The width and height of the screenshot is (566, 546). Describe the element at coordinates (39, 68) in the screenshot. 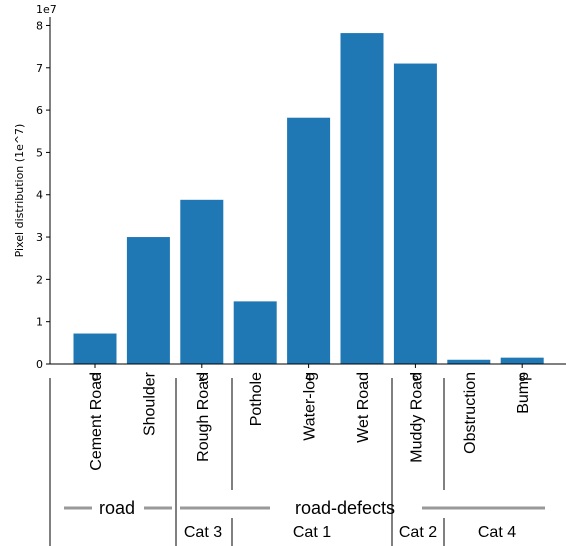

I see `y-tick-label: 7` at that location.